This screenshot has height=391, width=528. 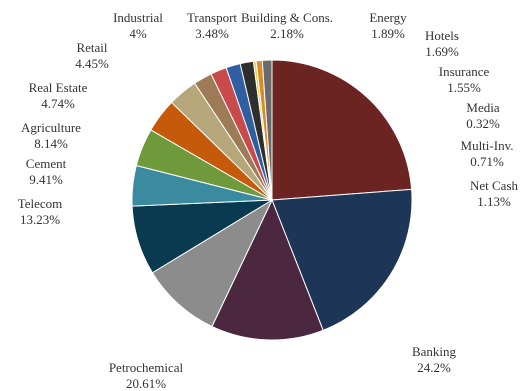 What do you see at coordinates (464, 71) in the screenshot?
I see `slice-label-name: Insurance` at bounding box center [464, 71].